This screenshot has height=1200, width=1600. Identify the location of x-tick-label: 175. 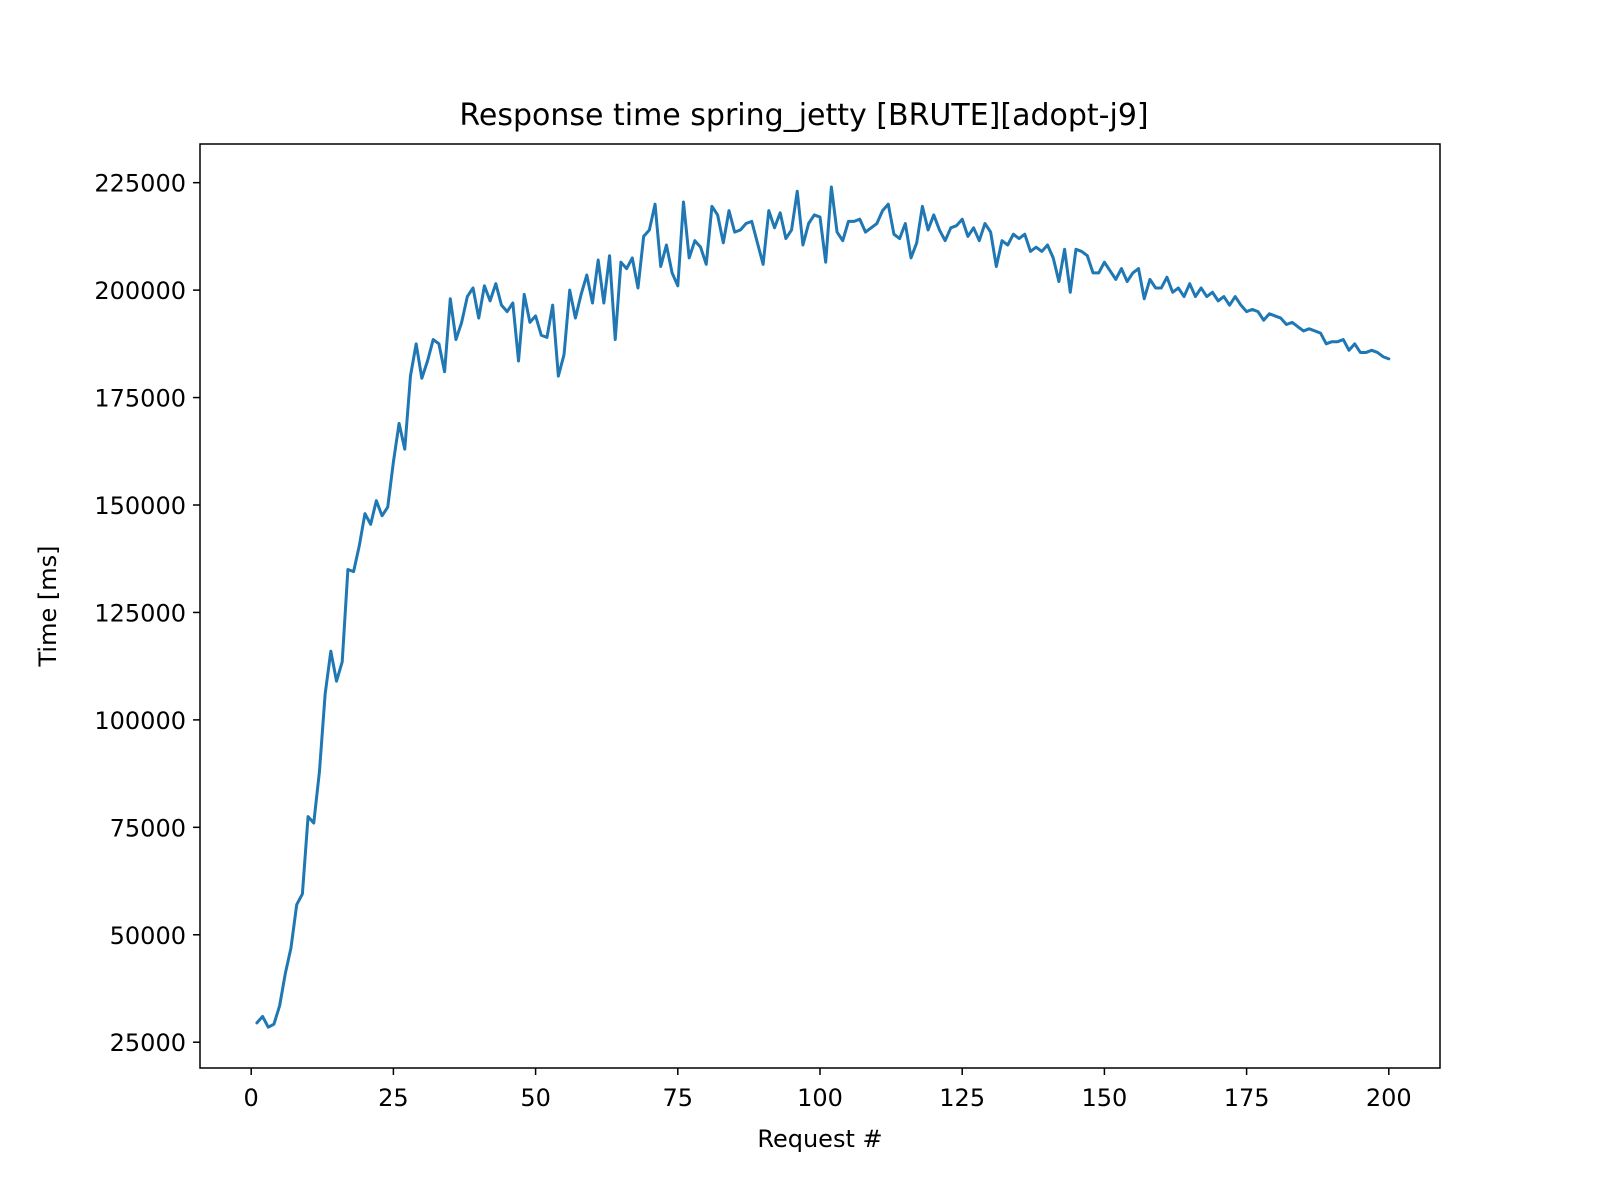
(1247, 1098).